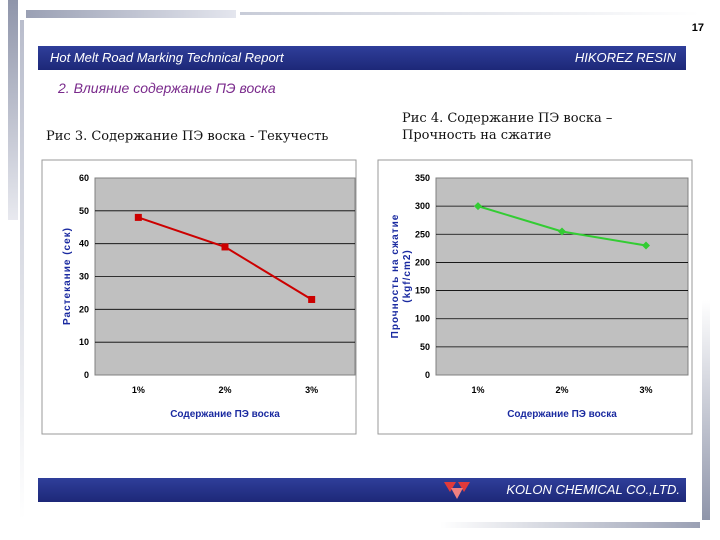 Image resolution: width=720 pixels, height=540 pixels. Describe the element at coordinates (422, 291) in the screenshot. I see `chart-right-ytick-label: 150` at that location.